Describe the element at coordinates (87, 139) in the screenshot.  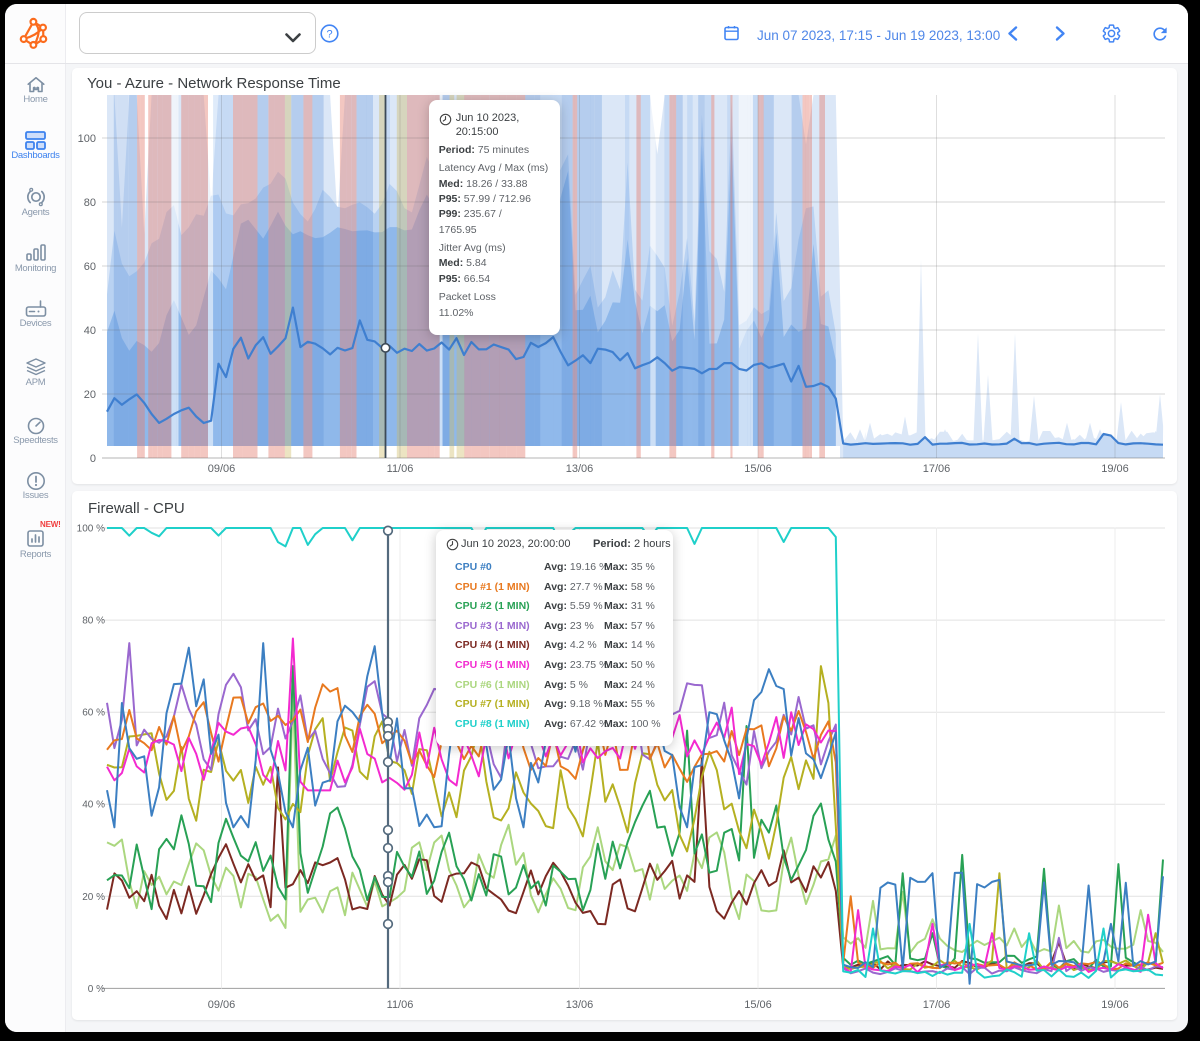
I see `svg-text: 100` at that location.